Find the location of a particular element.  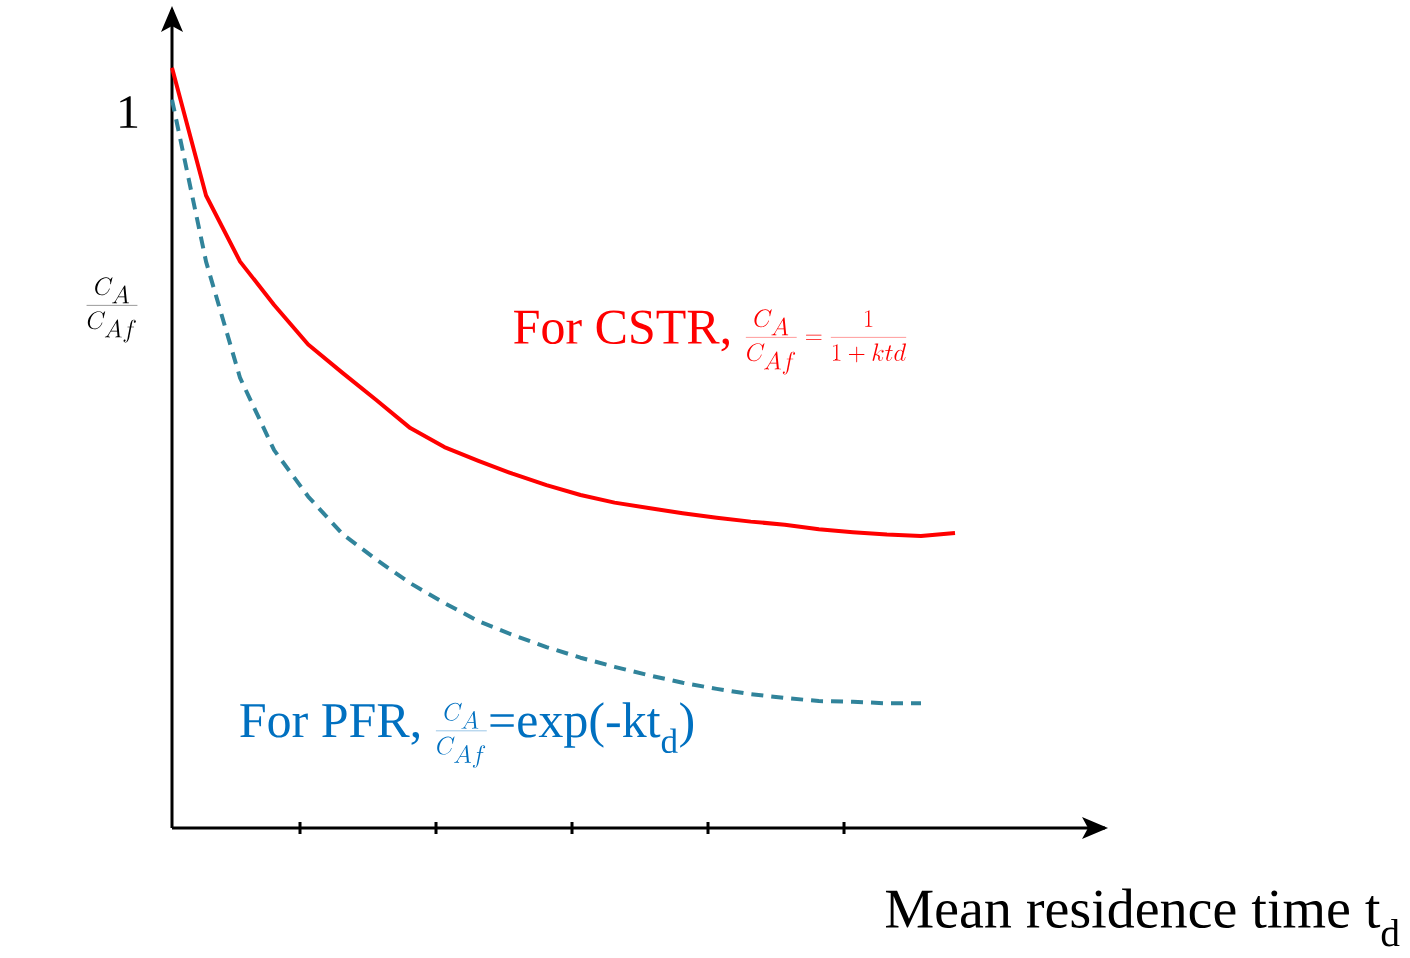

annotation: $\frac{C_A}{C_{Af}} = \frac{1}{1+ktd}$ is located at coordinates (826, 342).